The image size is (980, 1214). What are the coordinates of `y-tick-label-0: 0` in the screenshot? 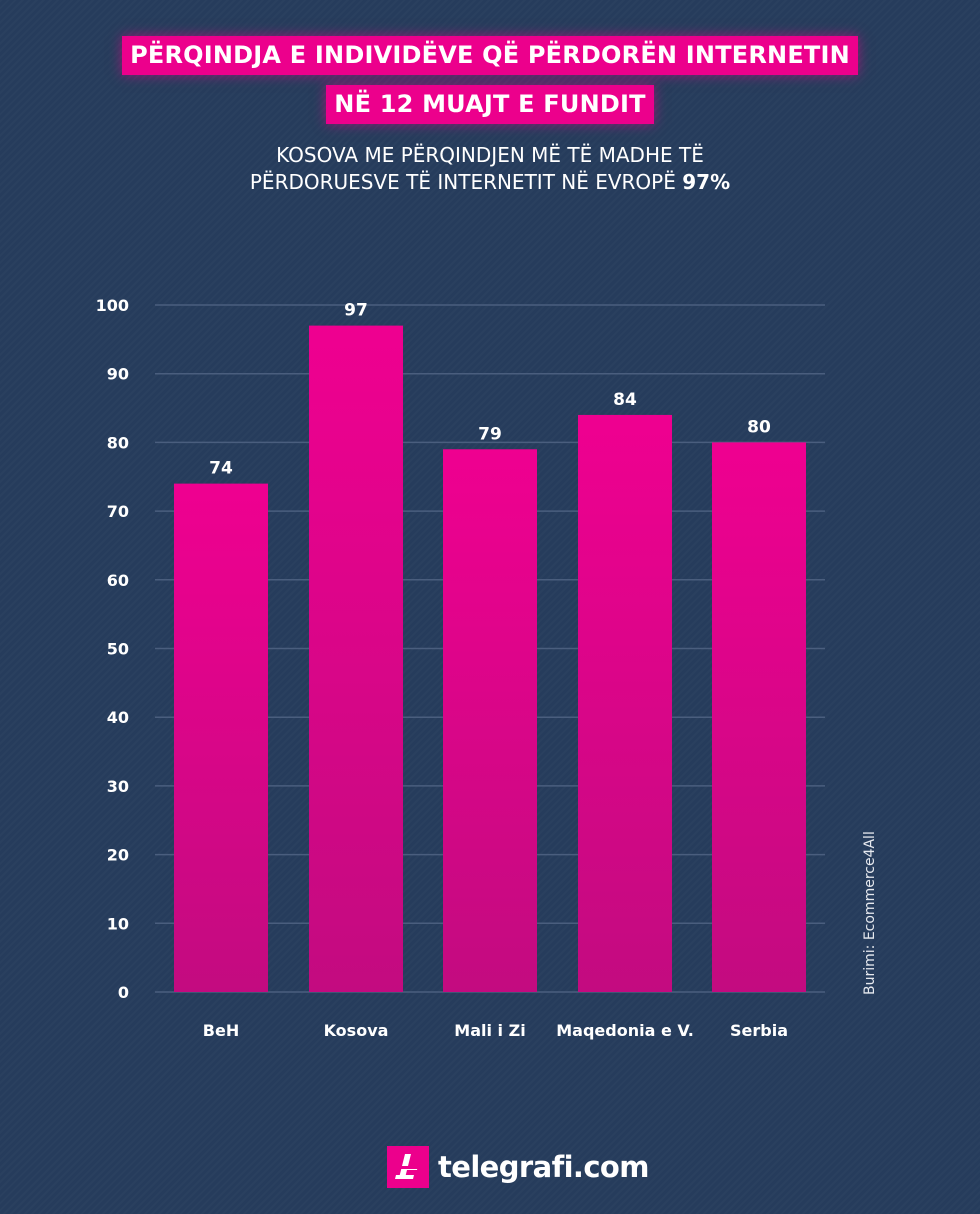 It's located at (123, 992).